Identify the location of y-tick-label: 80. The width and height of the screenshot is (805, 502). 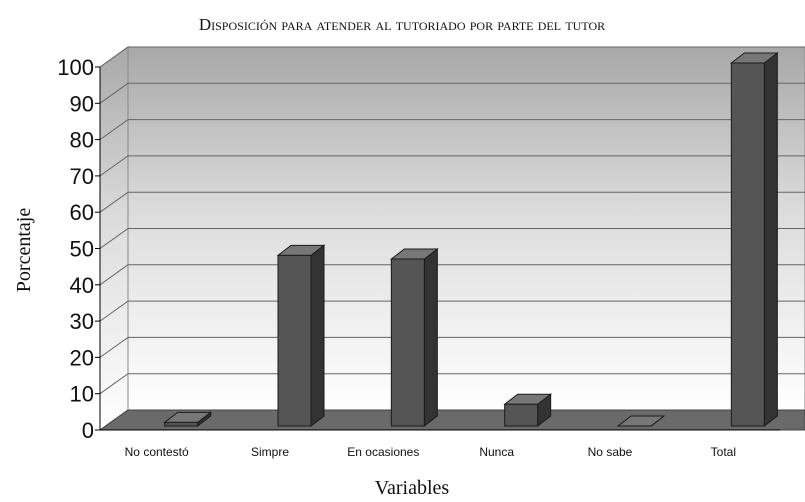
(82, 140).